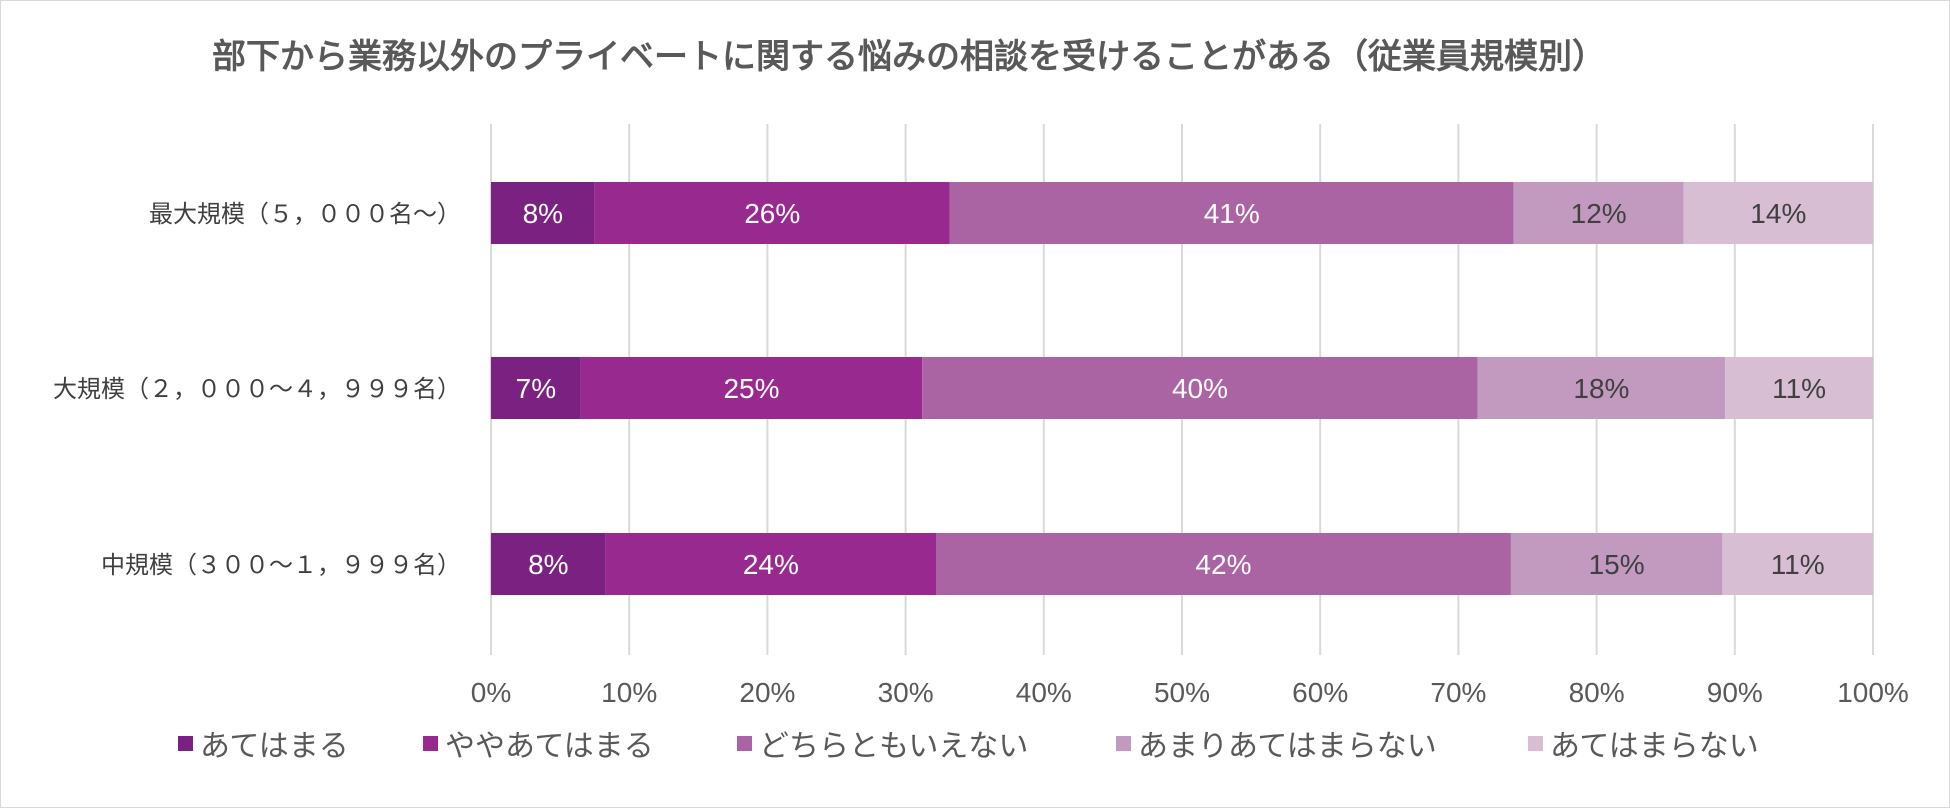  I want to click on data-label: 7%, so click(536, 388).